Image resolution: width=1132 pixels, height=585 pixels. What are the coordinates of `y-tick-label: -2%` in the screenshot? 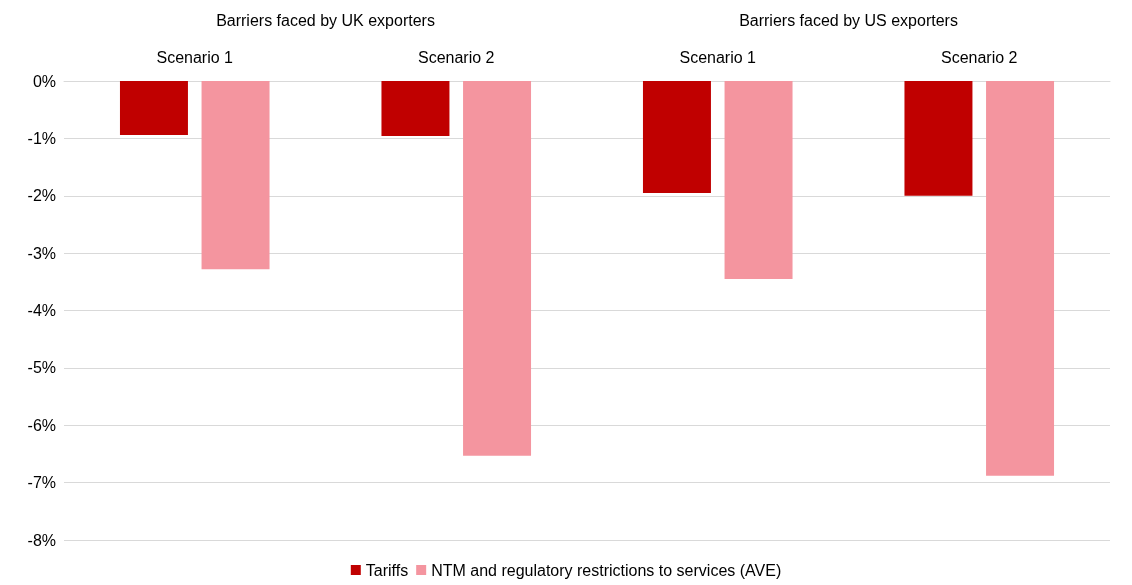 It's located at (41, 196).